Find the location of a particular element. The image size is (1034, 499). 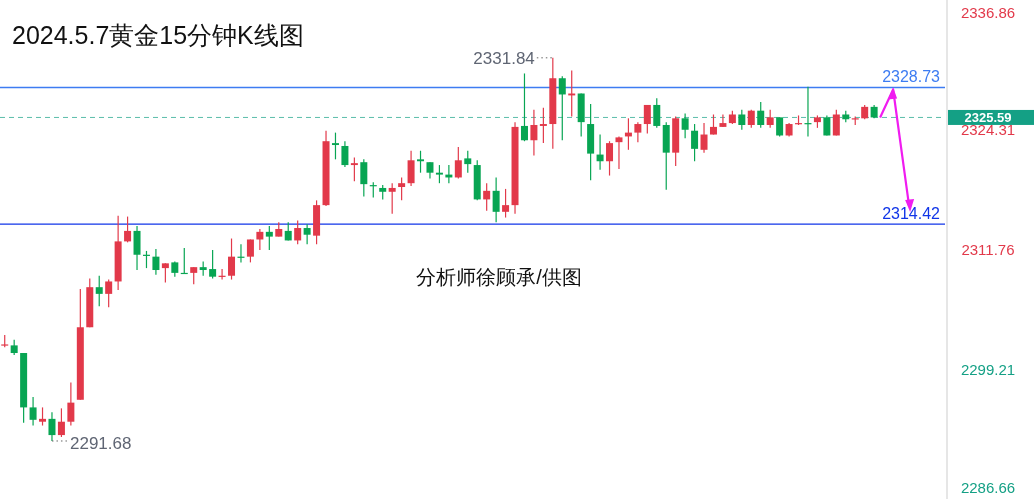

y-tick-label: 2311.76 is located at coordinates (988, 249).